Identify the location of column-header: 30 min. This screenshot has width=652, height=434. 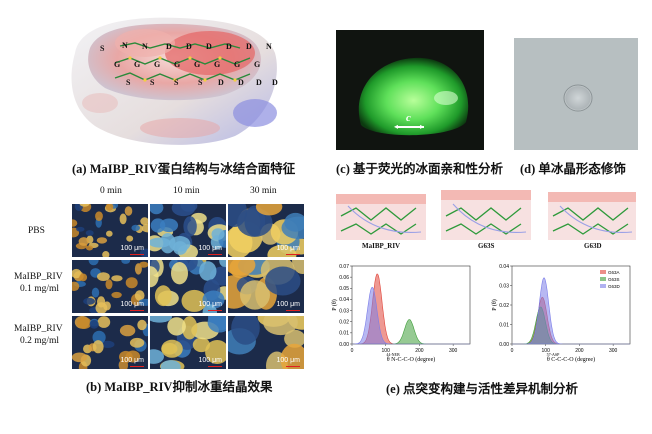
(263, 191).